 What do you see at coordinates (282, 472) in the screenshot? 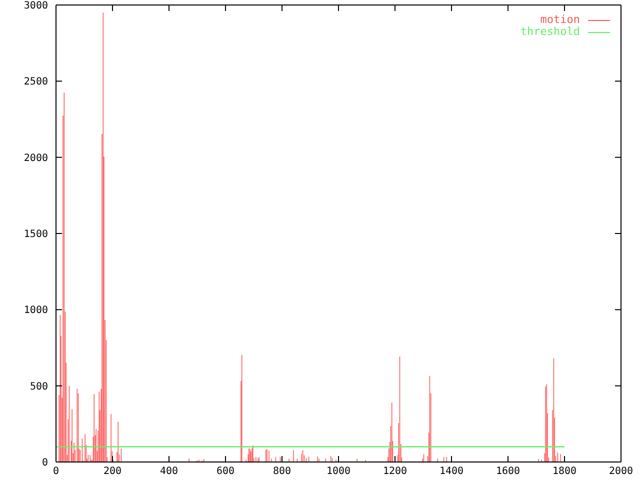
I see `x-tick-label: 800` at bounding box center [282, 472].